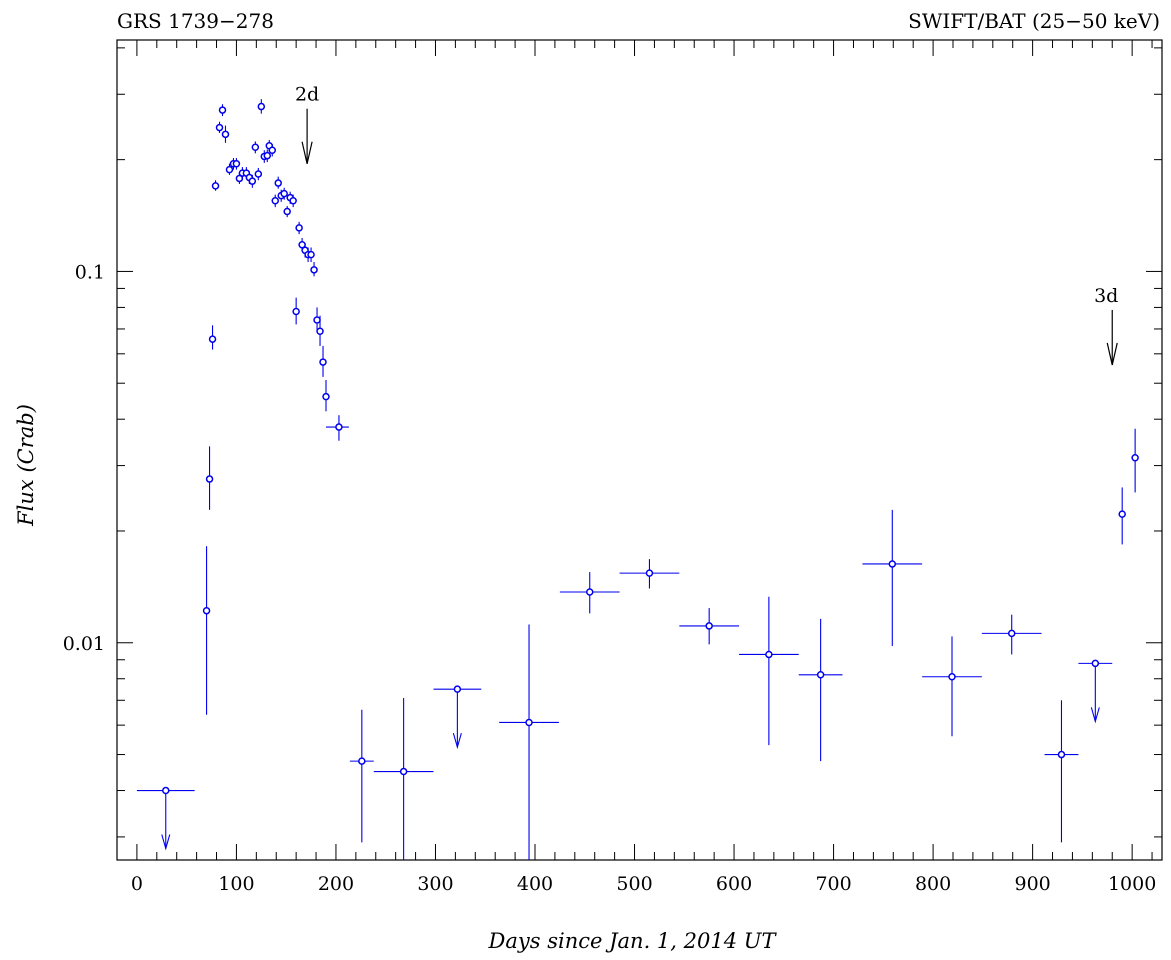  Describe the element at coordinates (1132, 884) in the screenshot. I see `x-tick-label: 1000` at that location.